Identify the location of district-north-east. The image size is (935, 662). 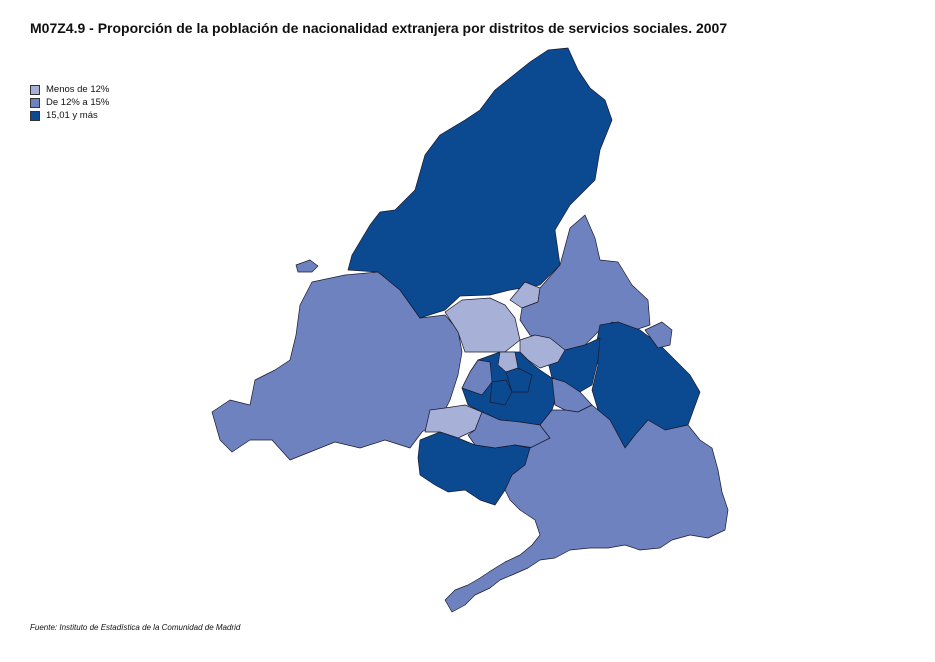
(585, 282).